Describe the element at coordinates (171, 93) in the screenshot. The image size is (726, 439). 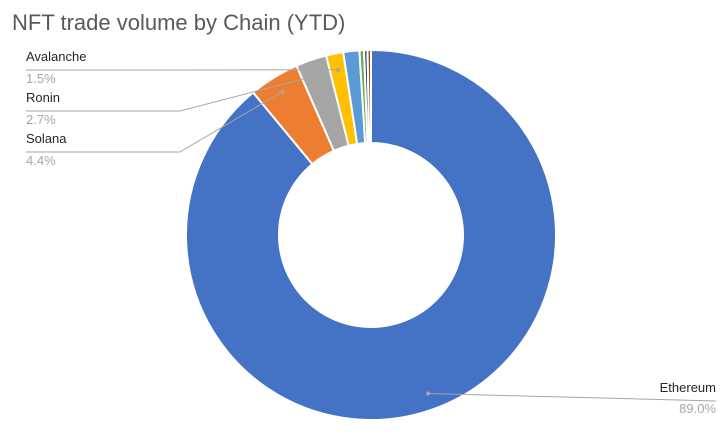
I see `leader-line-ronin` at that location.